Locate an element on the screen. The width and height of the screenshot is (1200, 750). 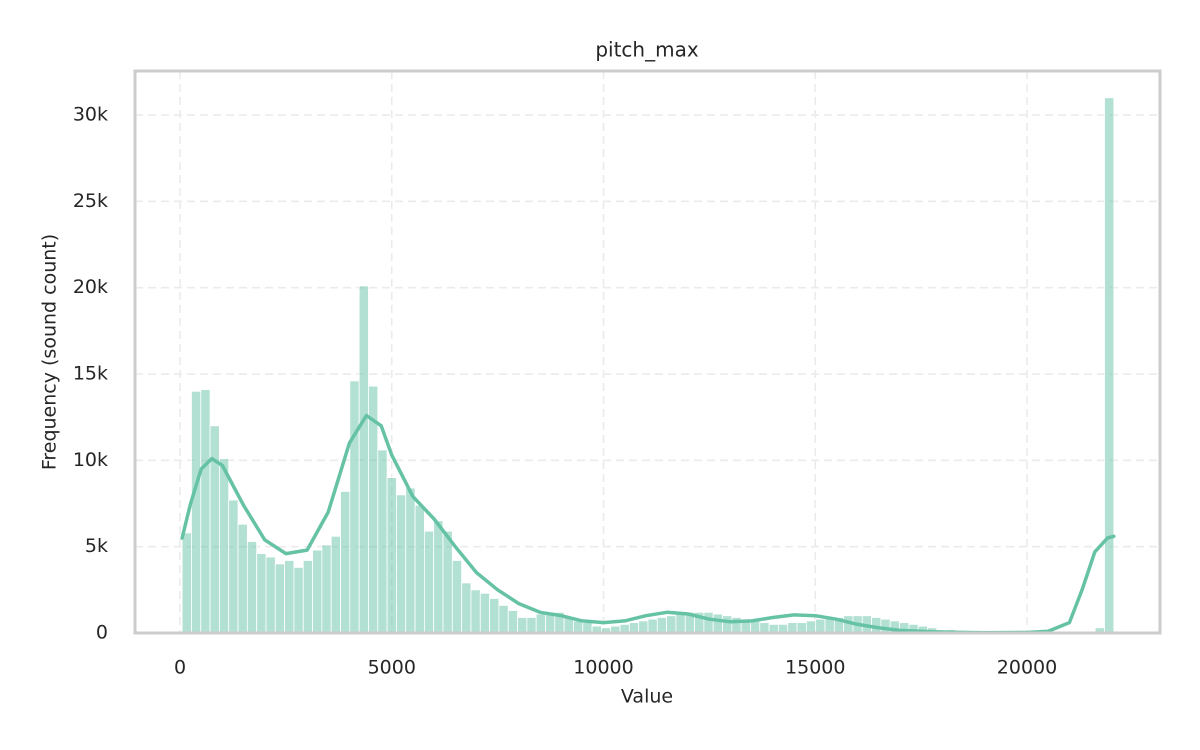
y-tick-label: 25k is located at coordinates (90, 201).